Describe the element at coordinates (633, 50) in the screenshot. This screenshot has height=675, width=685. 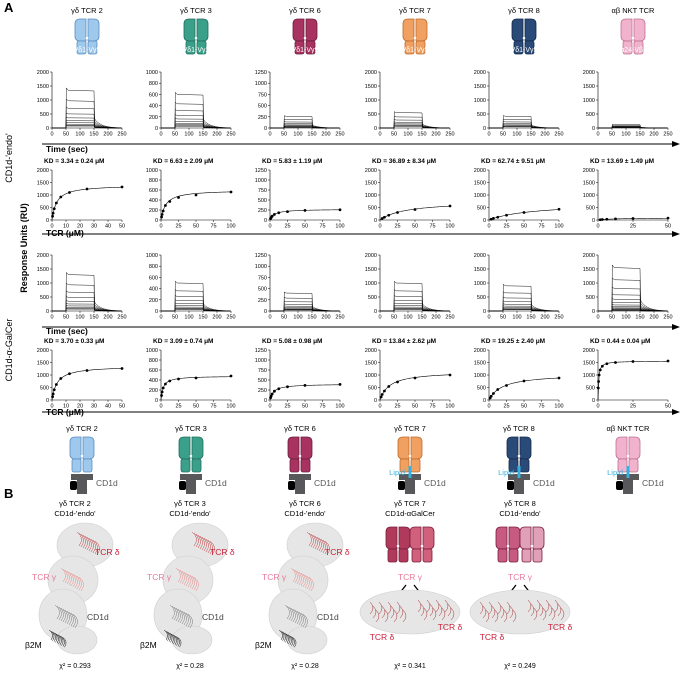
I see `tcr-chain-label: Vα24-Vβ11` at that location.